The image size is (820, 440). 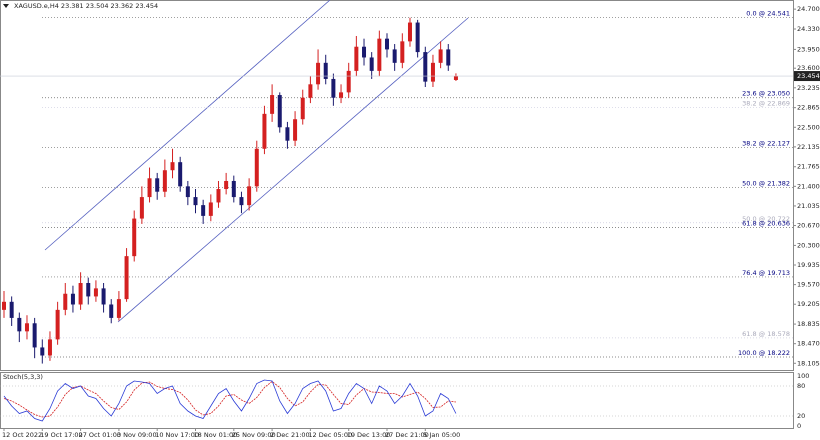 What do you see at coordinates (808, 304) in the screenshot?
I see `y-tick-label: 19.205` at bounding box center [808, 304].